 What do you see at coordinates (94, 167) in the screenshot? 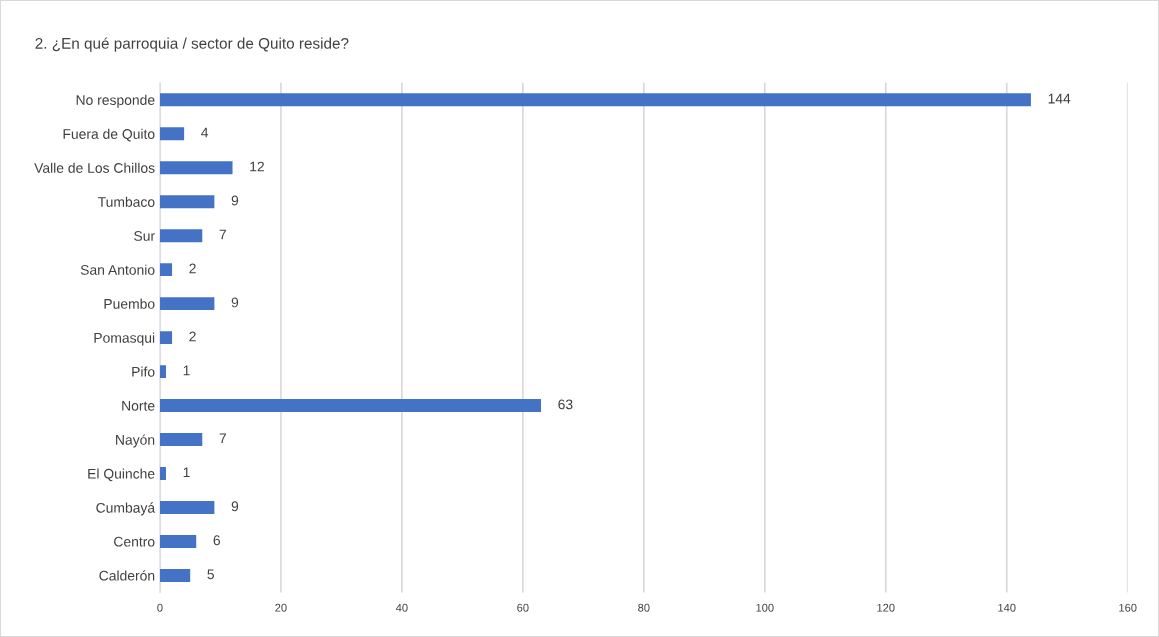
I see `y-tick-label: Valle de Los Chillos` at bounding box center [94, 167].